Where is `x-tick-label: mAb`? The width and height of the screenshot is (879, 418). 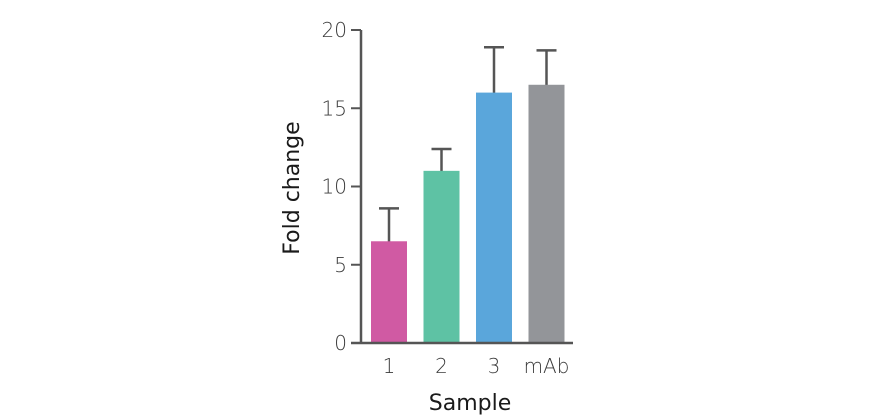
x-tick-label: mAb is located at coordinates (547, 366).